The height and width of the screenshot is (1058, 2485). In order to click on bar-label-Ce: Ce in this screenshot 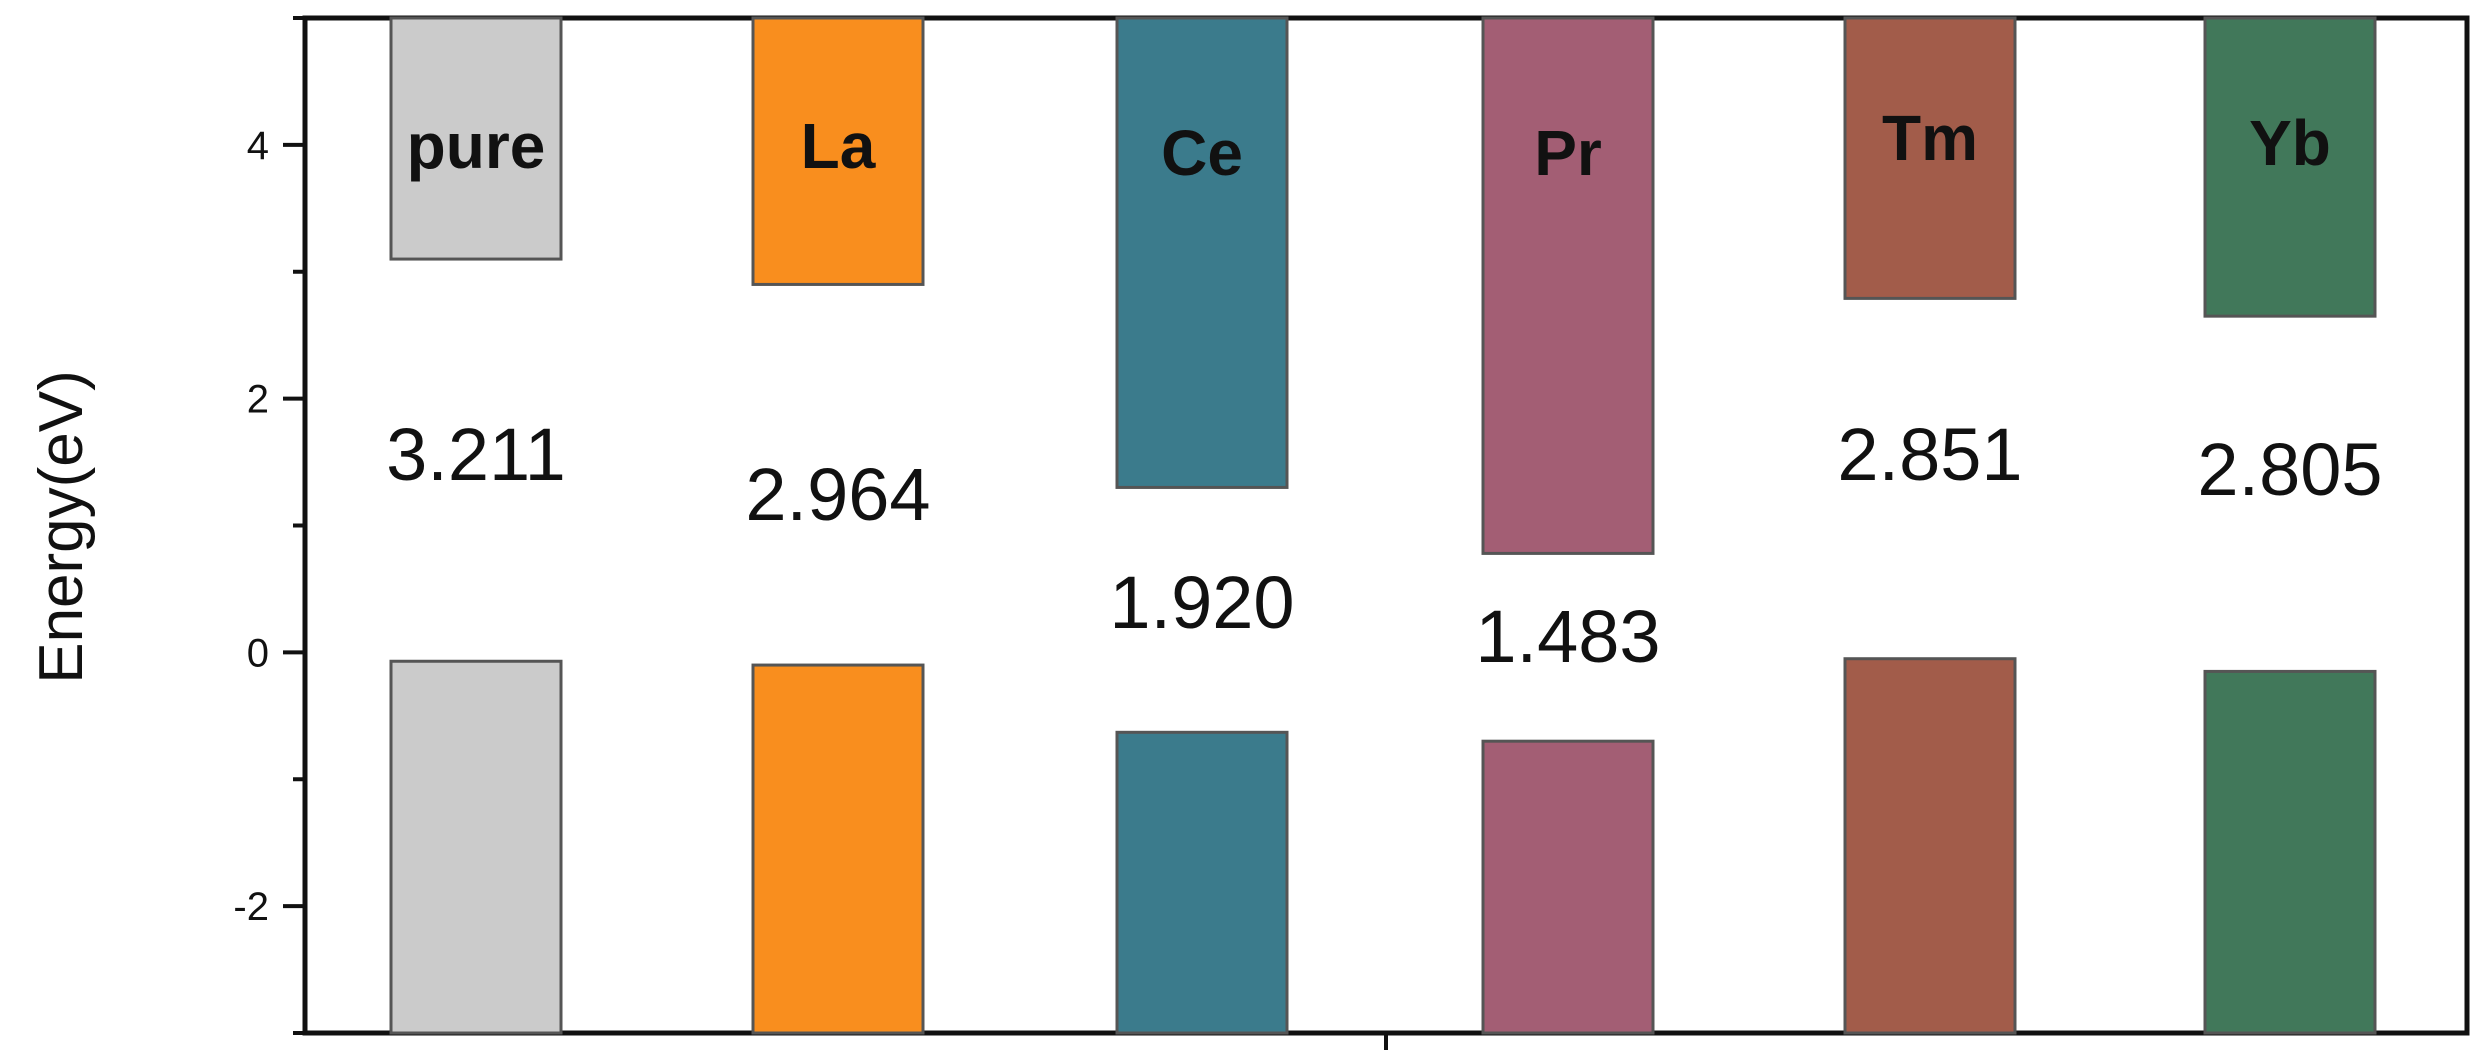, I will do `click(1202, 153)`.